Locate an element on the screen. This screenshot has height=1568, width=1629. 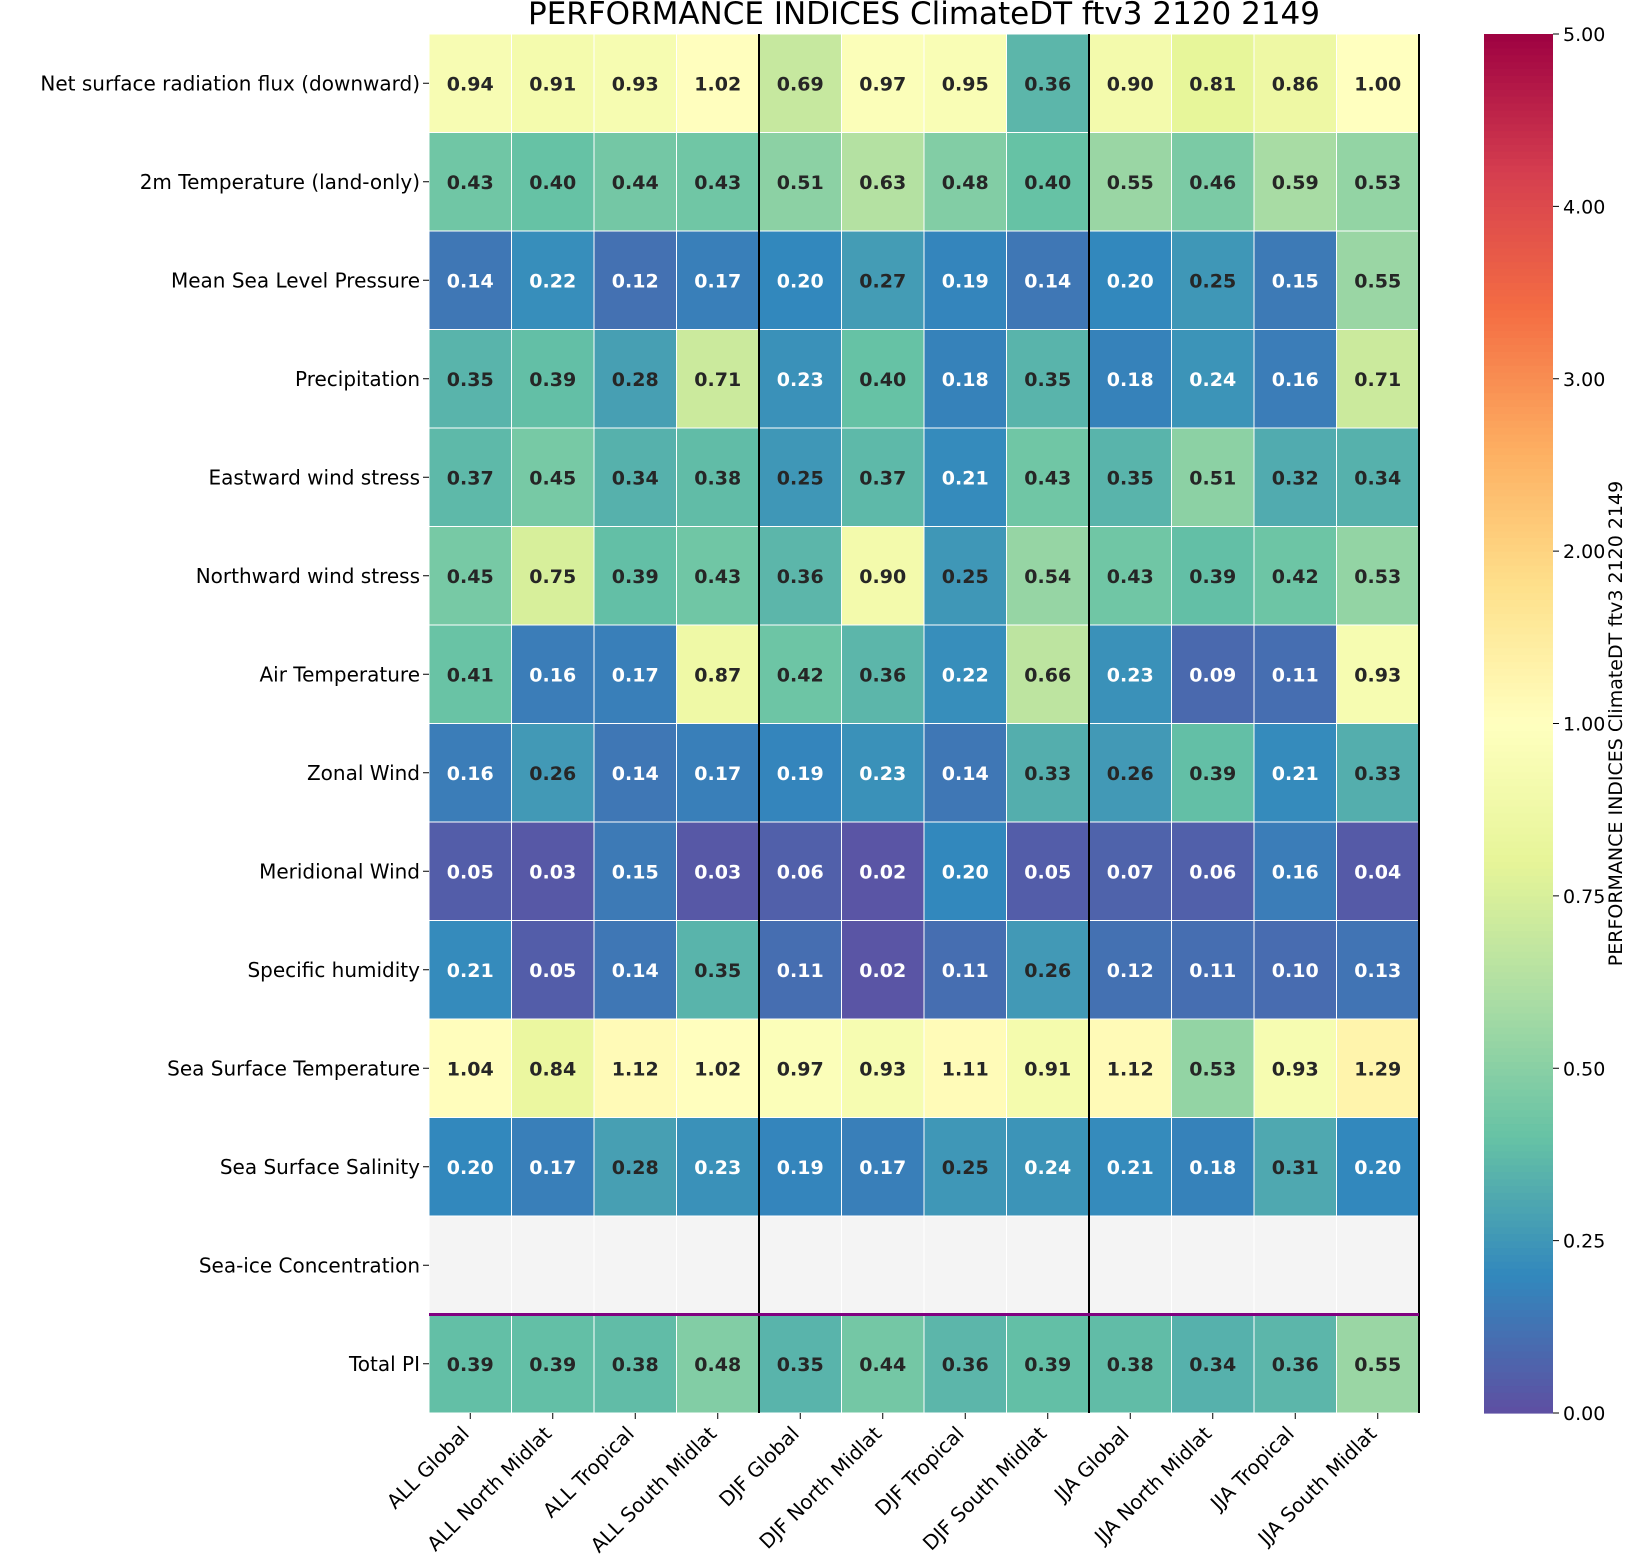
cell-value-label: 1.00 is located at coordinates (1377, 84).